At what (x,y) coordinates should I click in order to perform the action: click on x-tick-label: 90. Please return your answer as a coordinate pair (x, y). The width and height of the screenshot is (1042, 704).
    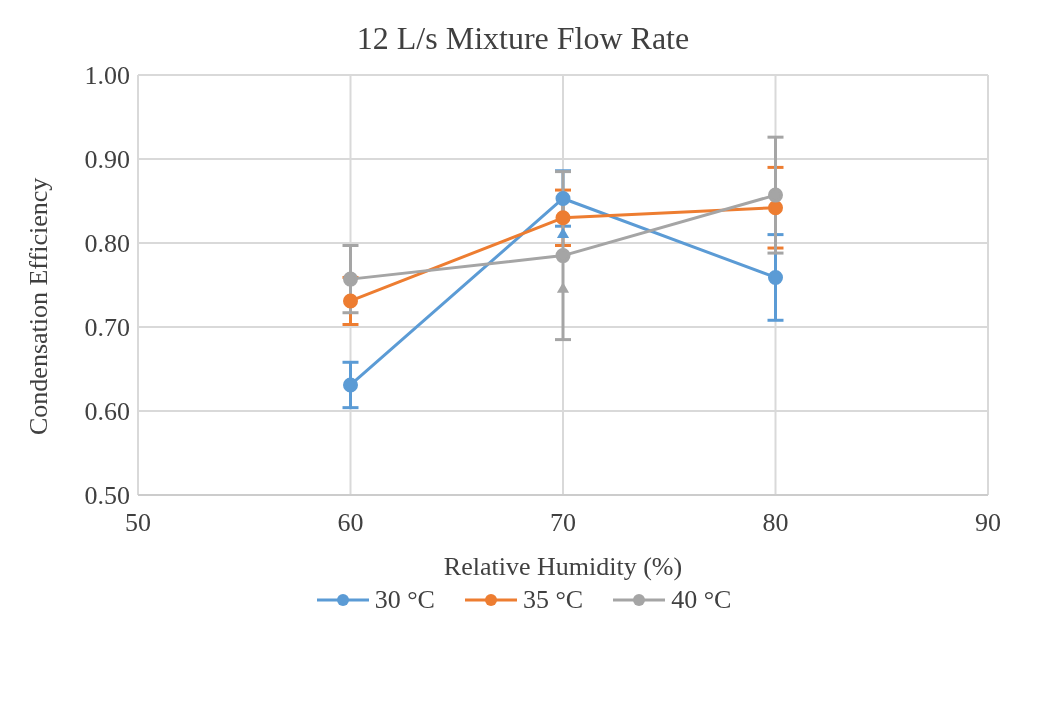
    Looking at the image, I should click on (988, 523).